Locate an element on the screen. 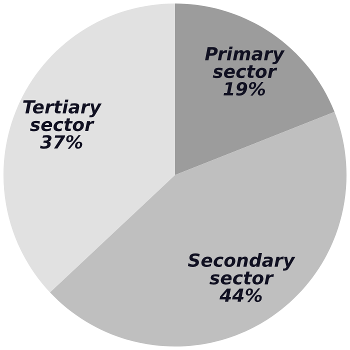 This screenshot has height=350, width=350. data-label: 37% is located at coordinates (61, 142).